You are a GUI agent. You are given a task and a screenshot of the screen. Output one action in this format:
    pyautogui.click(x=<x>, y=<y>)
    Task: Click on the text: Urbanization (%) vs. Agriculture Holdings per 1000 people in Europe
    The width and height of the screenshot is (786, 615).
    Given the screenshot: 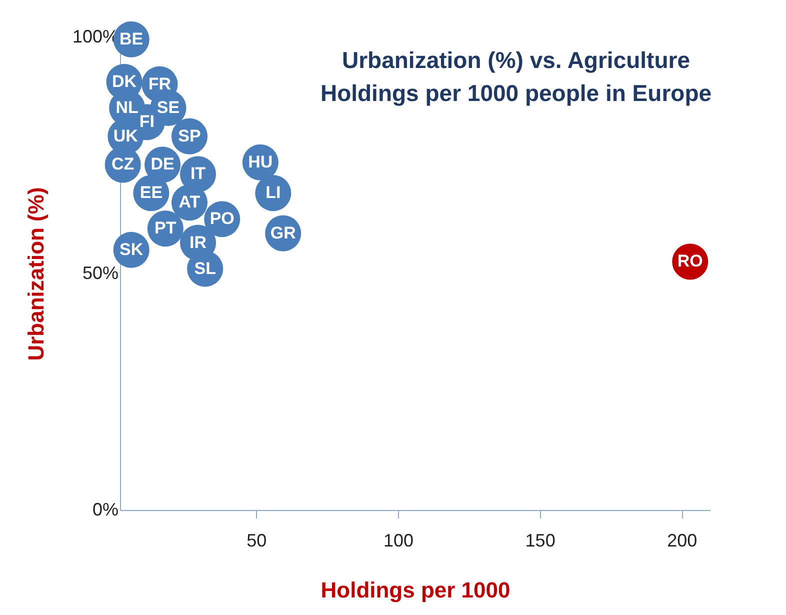 What is the action you would take?
    pyautogui.click(x=516, y=76)
    